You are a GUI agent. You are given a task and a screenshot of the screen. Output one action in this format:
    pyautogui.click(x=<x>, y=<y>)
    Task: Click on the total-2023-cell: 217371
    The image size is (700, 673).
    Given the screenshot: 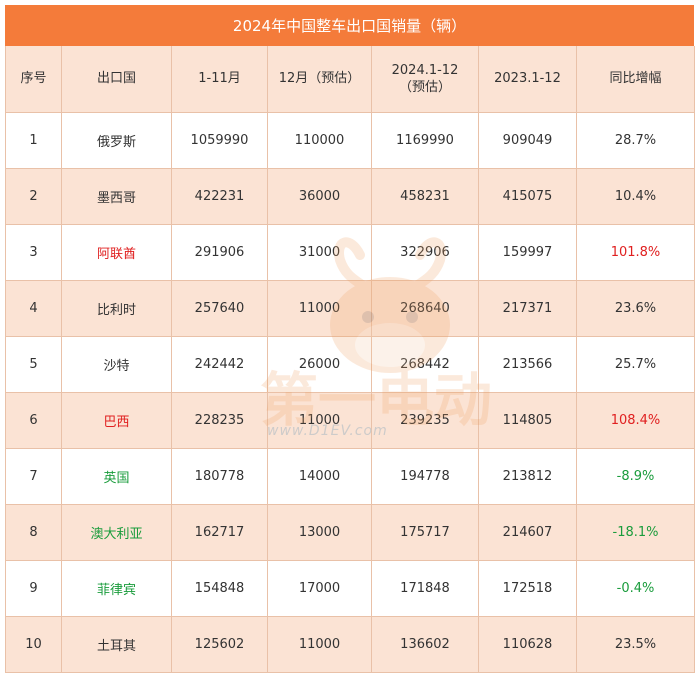 What is the action you would take?
    pyautogui.click(x=527, y=308)
    